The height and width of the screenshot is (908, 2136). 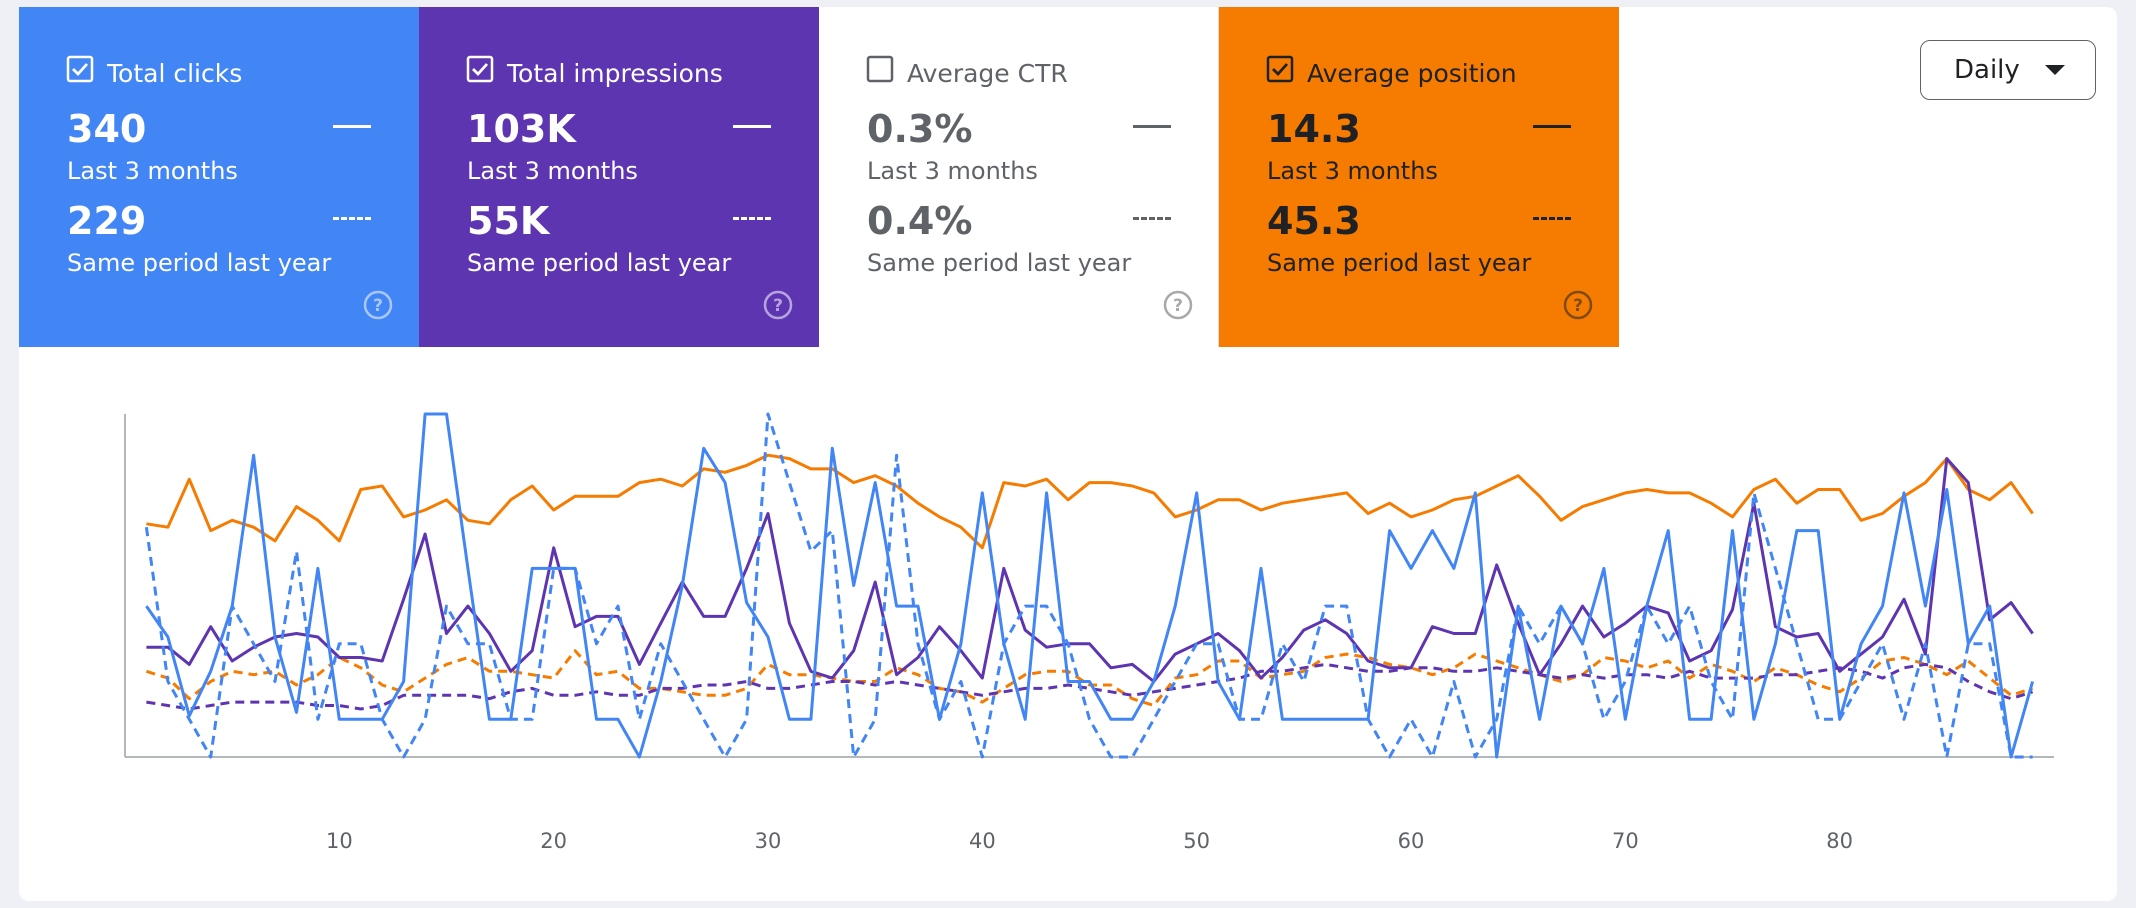 I want to click on metric-value: 340, so click(x=107, y=129).